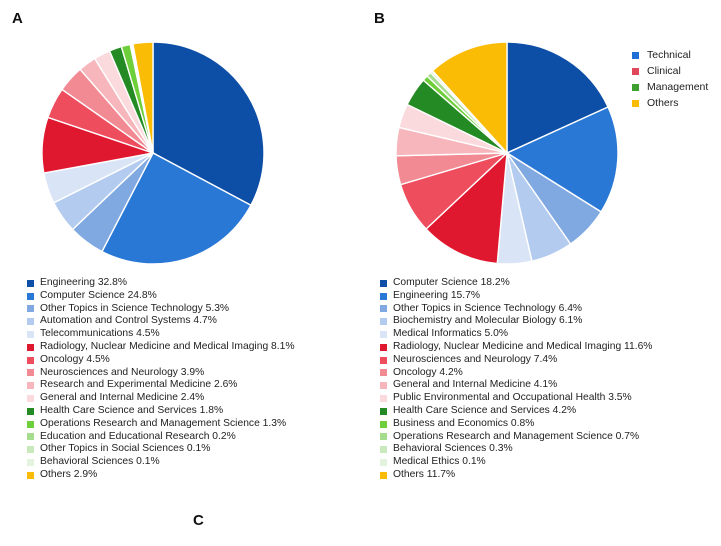 The width and height of the screenshot is (721, 546). Describe the element at coordinates (161, 360) in the screenshot. I see `legend-item: Oncology 4.5%` at that location.